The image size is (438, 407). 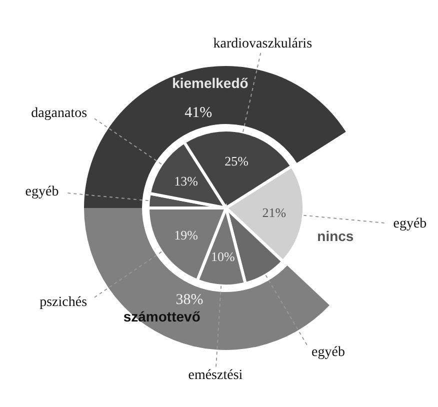 What do you see at coordinates (335, 236) in the screenshot?
I see `slice-label: nincs` at bounding box center [335, 236].